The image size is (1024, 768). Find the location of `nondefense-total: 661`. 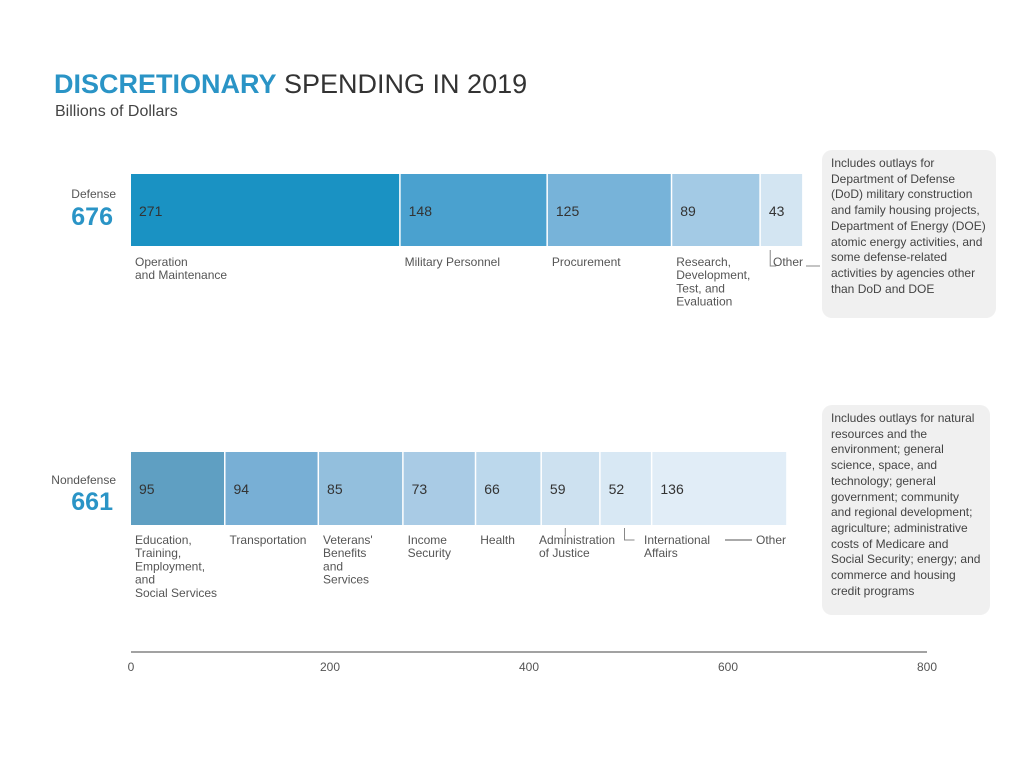

nondefense-total: 661 is located at coordinates (92, 502).